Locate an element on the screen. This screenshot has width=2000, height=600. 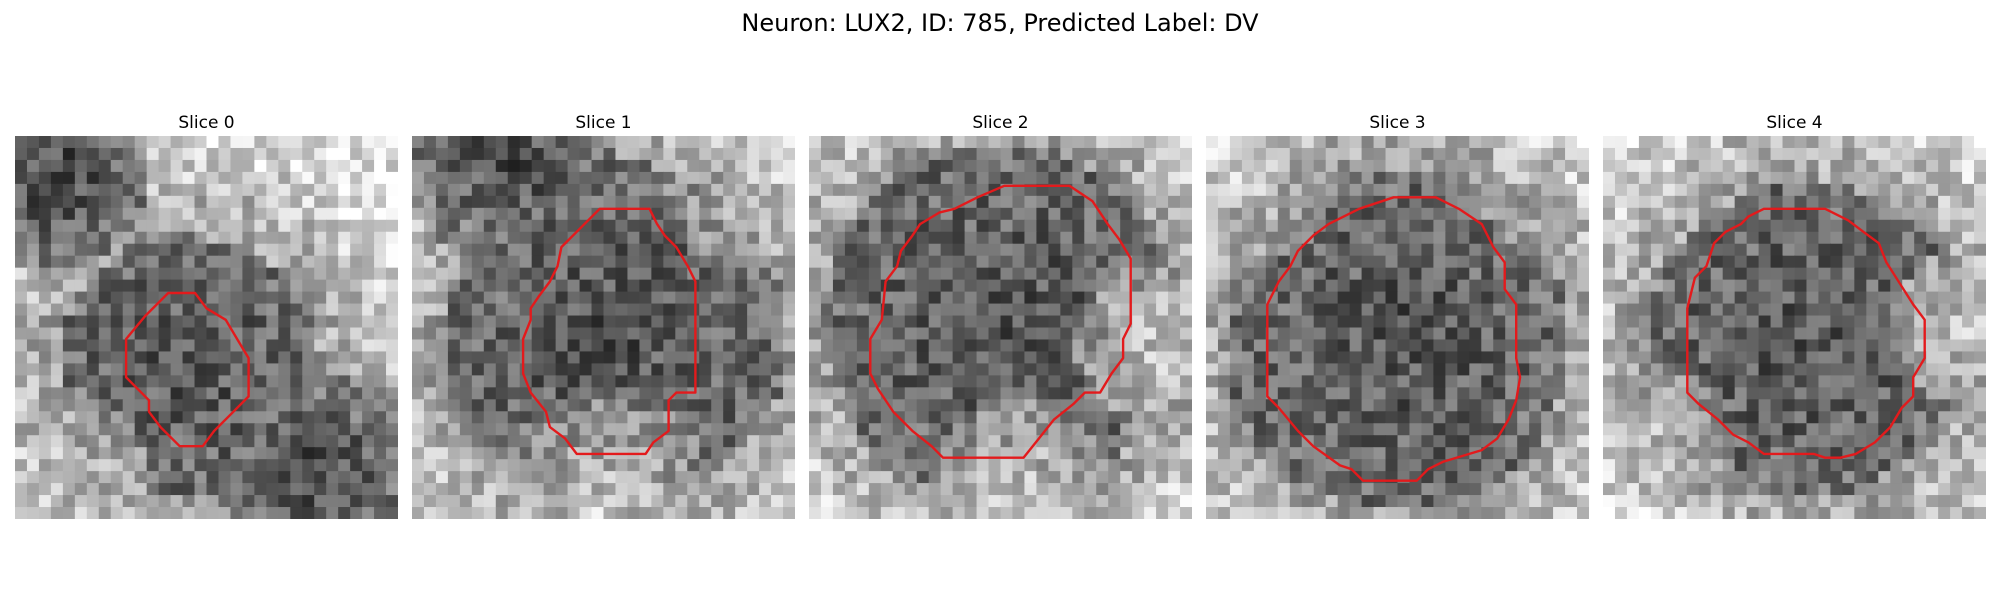
slice-panel-1: Slice 1 is located at coordinates (603, 314).